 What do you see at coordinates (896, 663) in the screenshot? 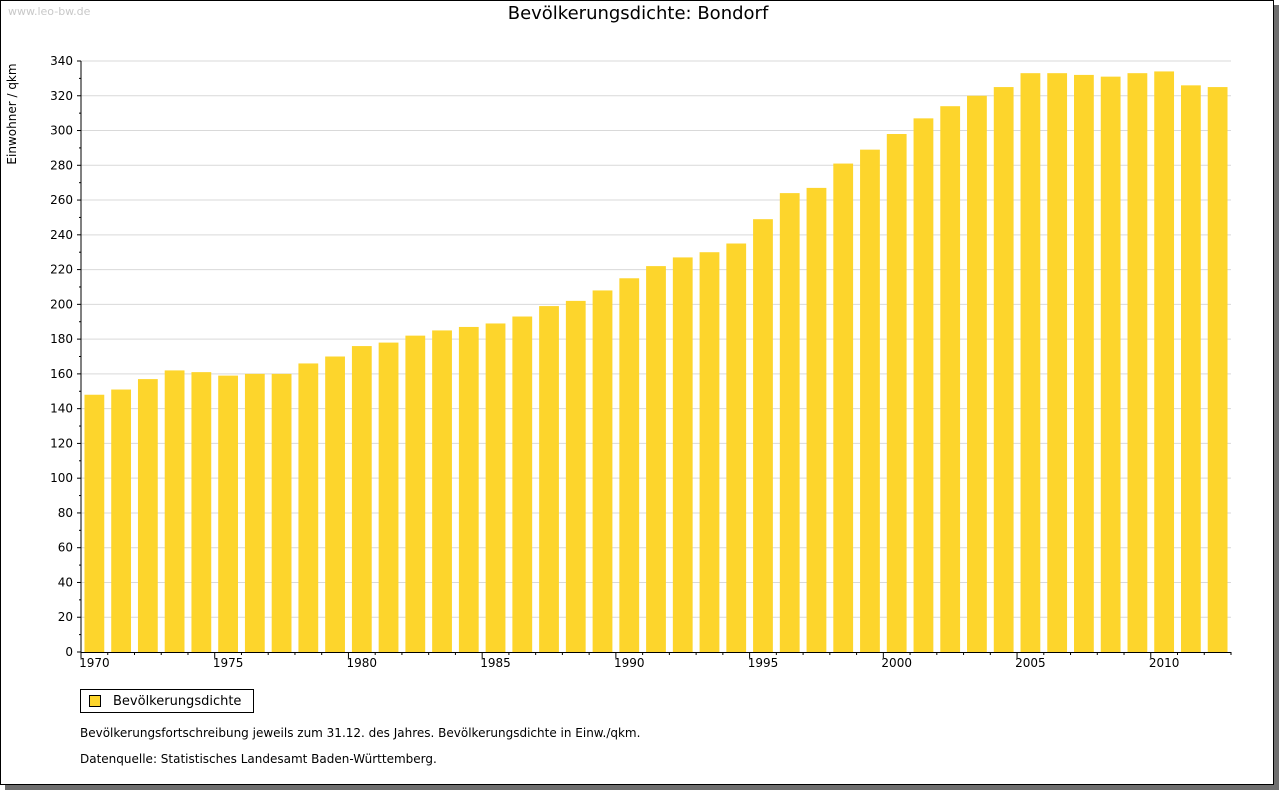
I see `x-tick-label: 2000` at bounding box center [896, 663].